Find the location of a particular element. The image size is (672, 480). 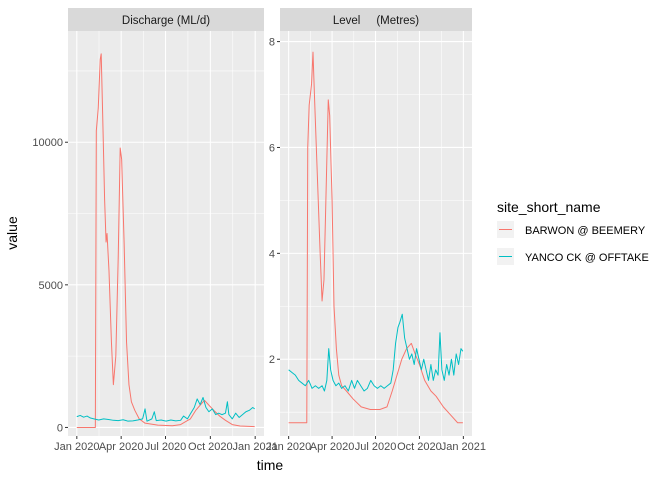

panel-level-title: Level (Metres) is located at coordinates (376, 21).